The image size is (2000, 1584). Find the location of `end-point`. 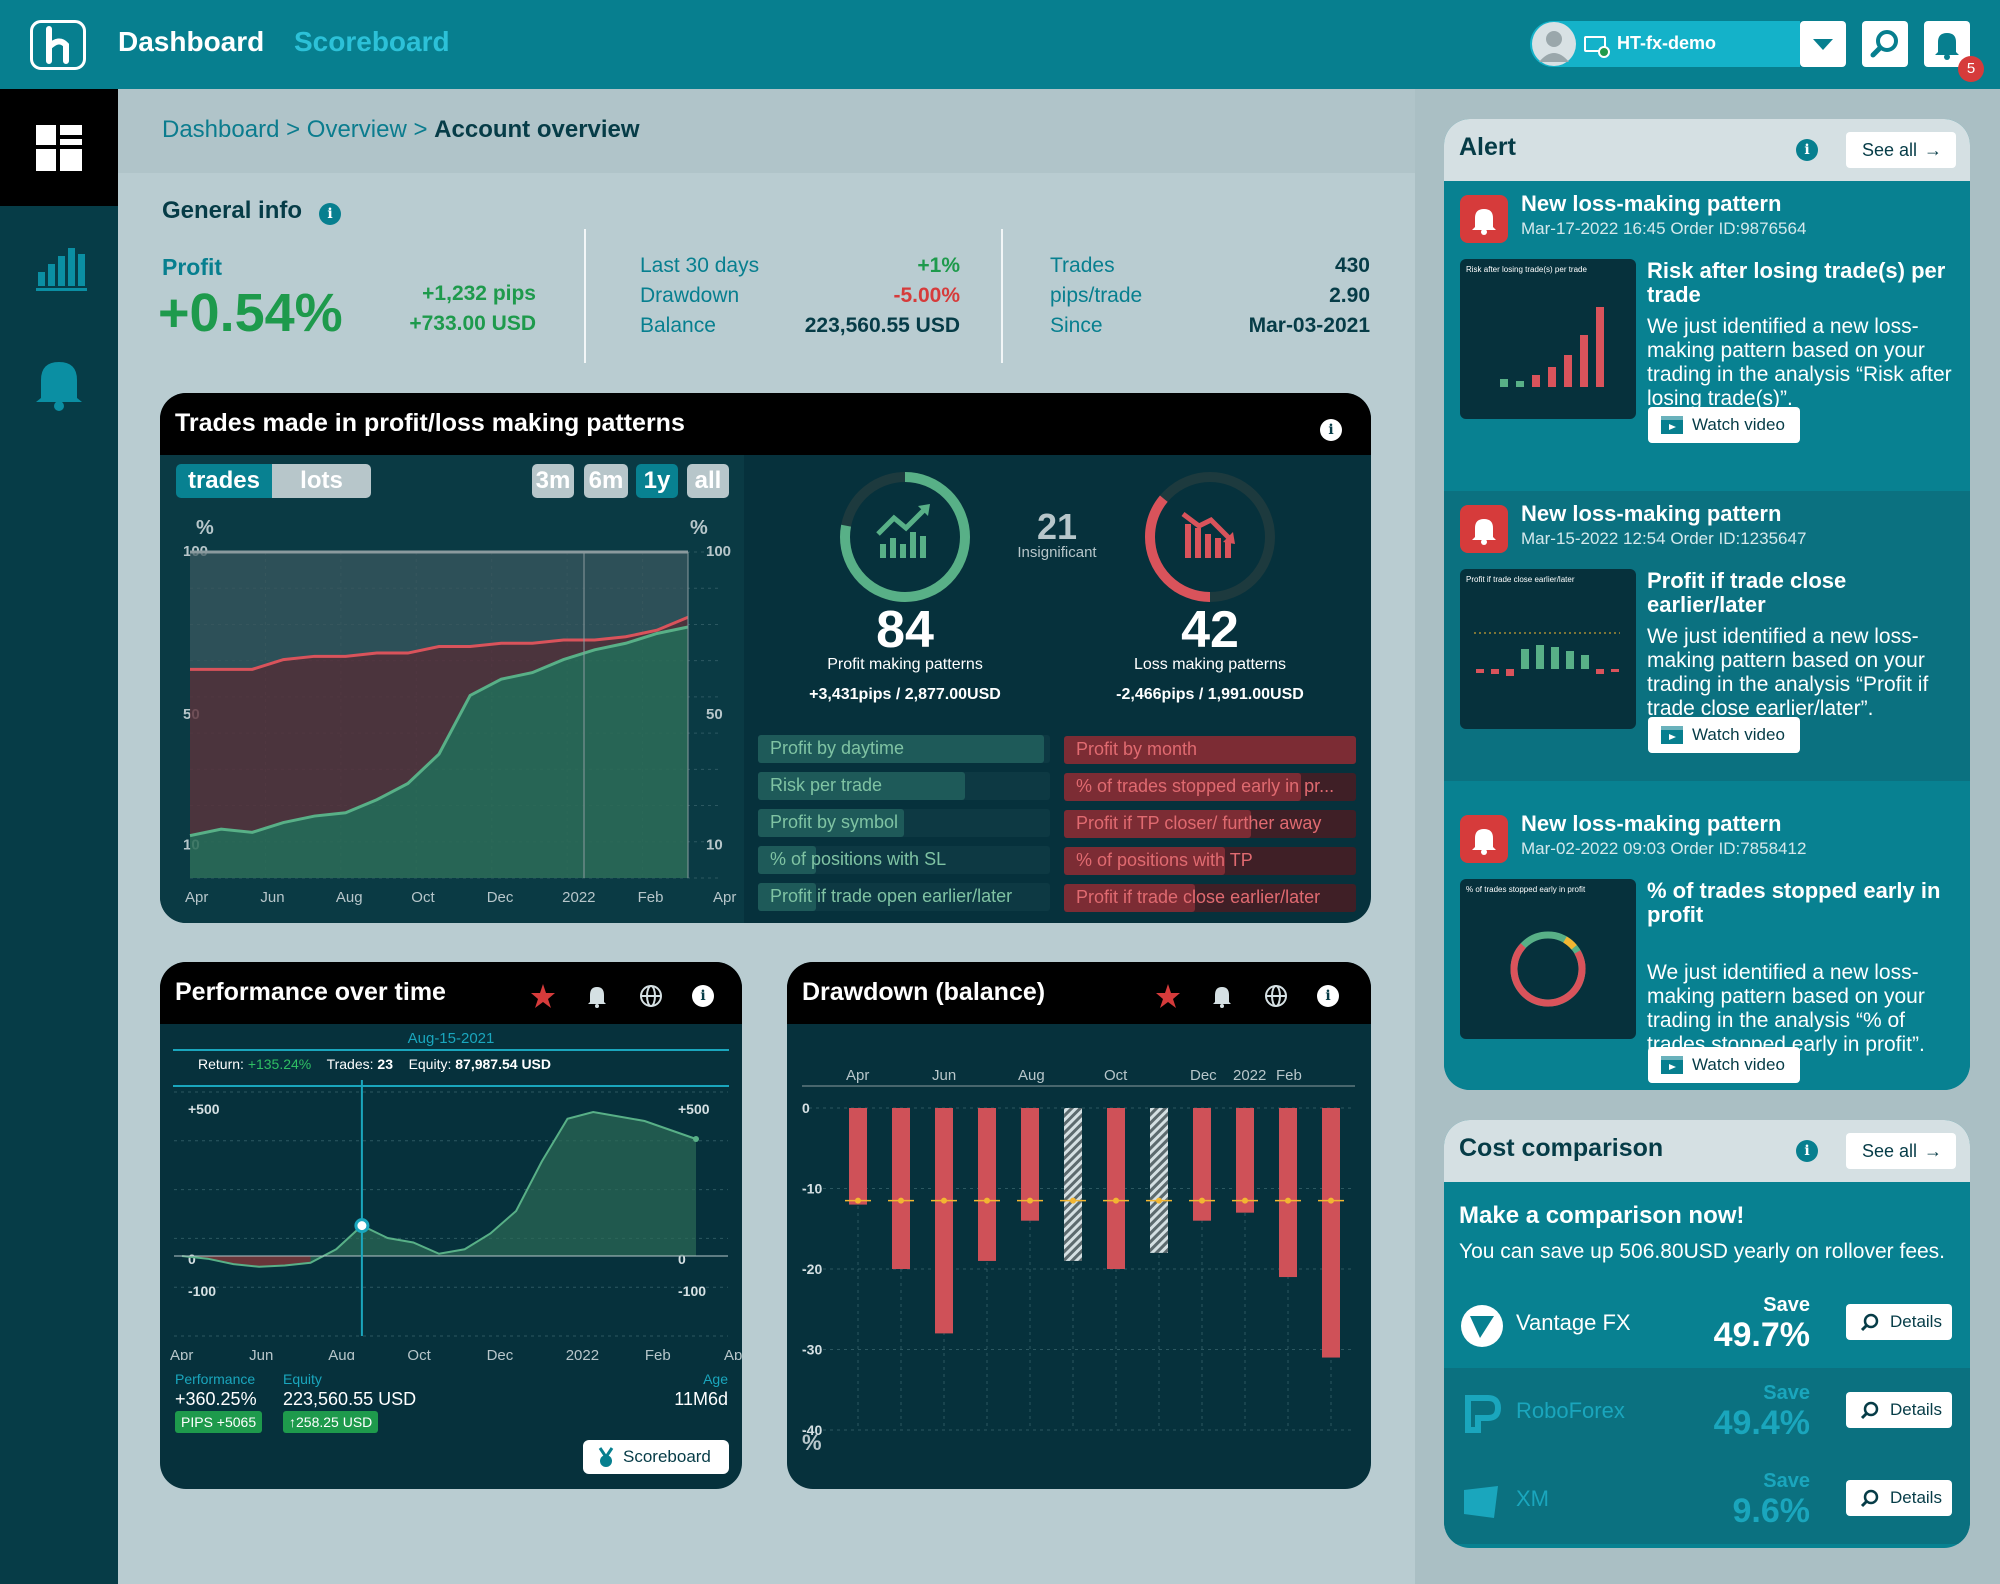

end-point is located at coordinates (696, 1139).